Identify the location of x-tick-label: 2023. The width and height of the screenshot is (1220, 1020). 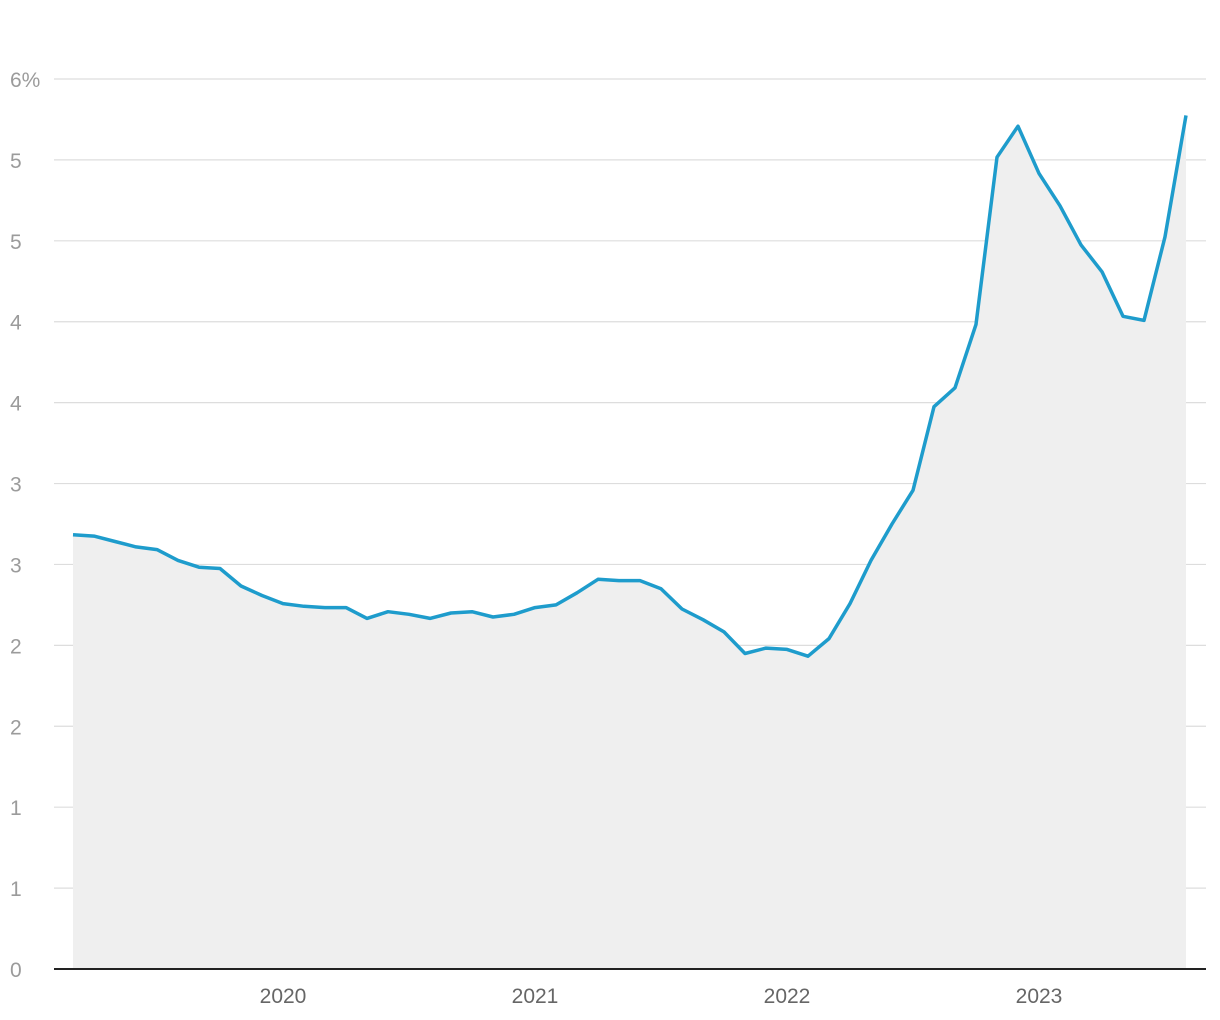
(1039, 996).